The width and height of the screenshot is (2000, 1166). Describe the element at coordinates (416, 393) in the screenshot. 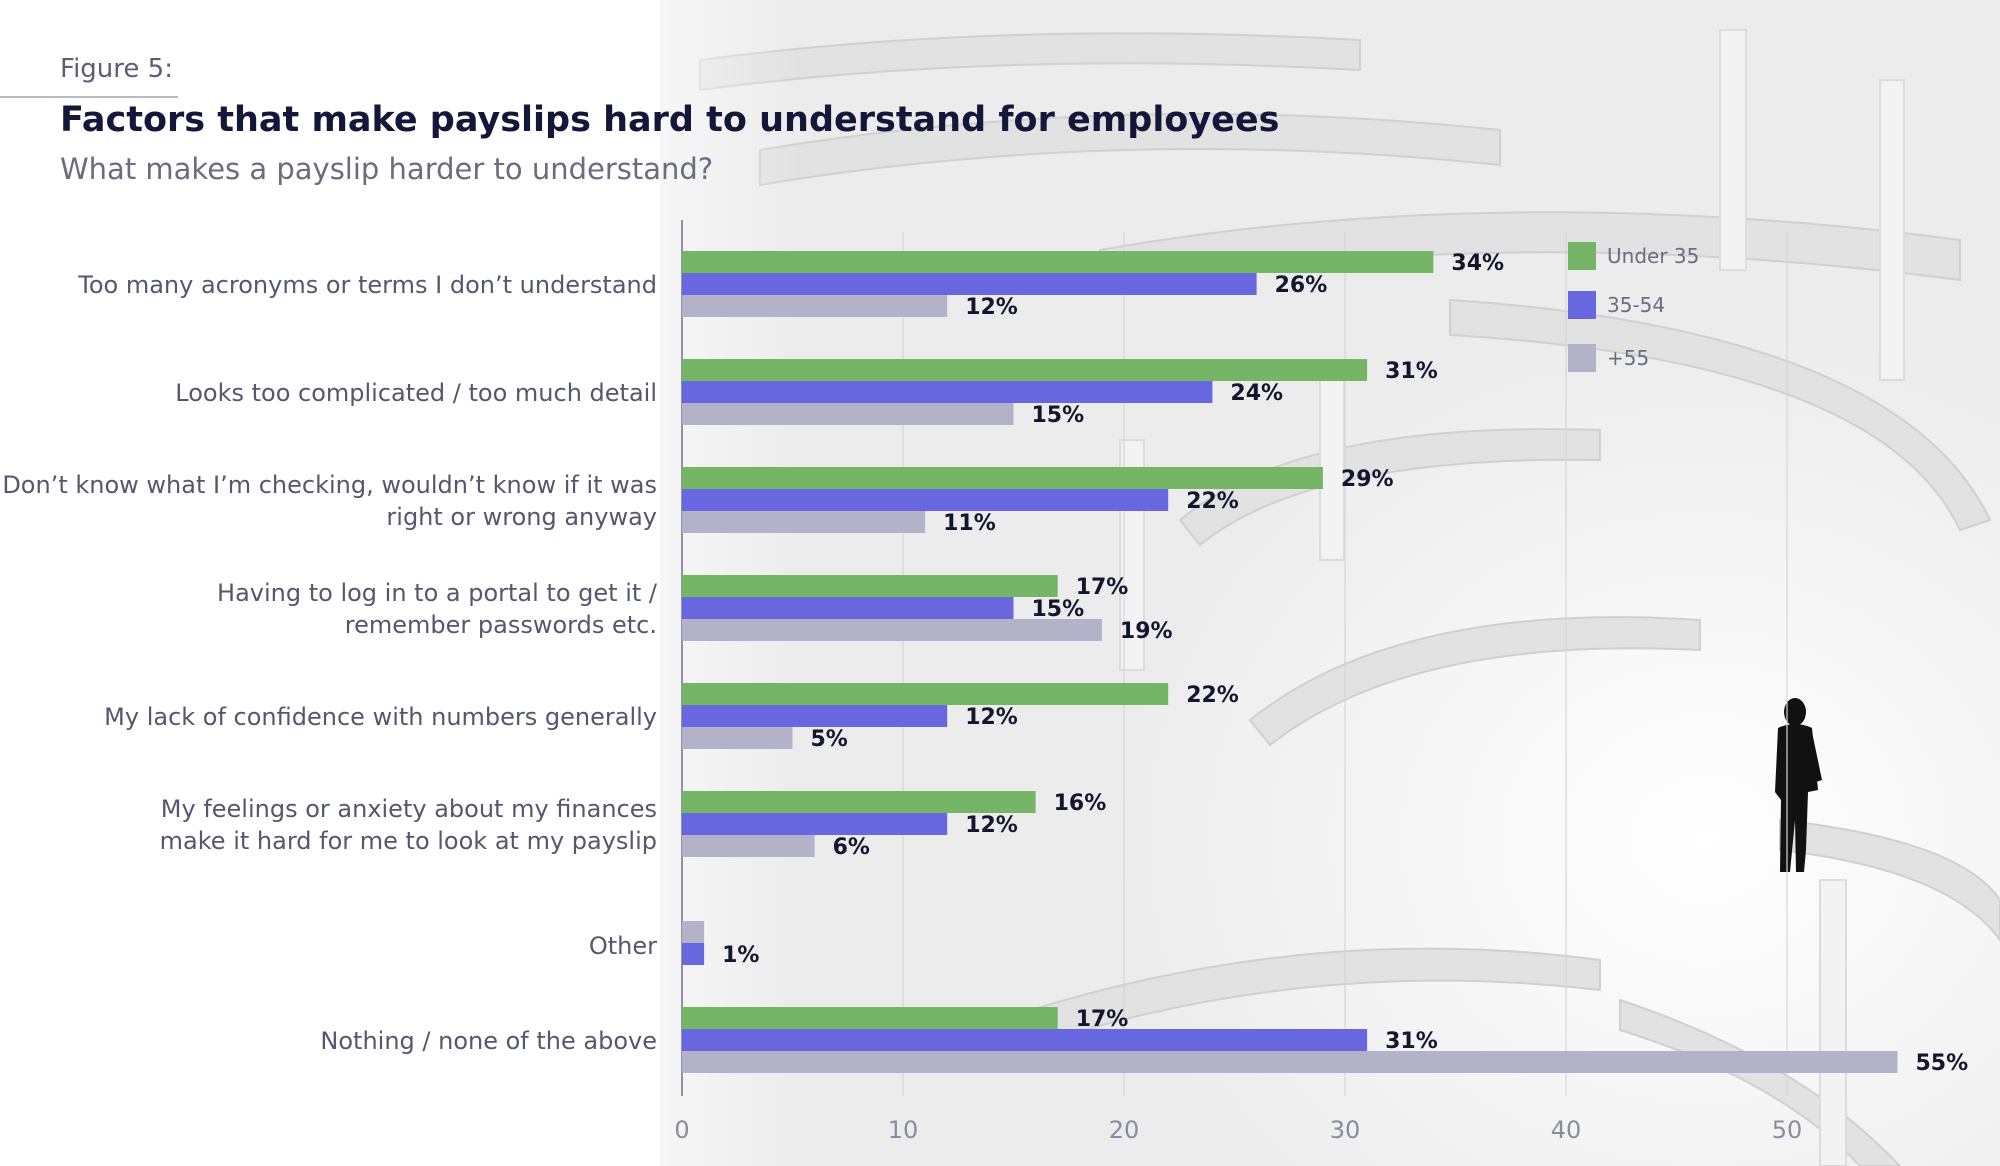

I see `category-label: Looks too complicated / too much detail` at that location.